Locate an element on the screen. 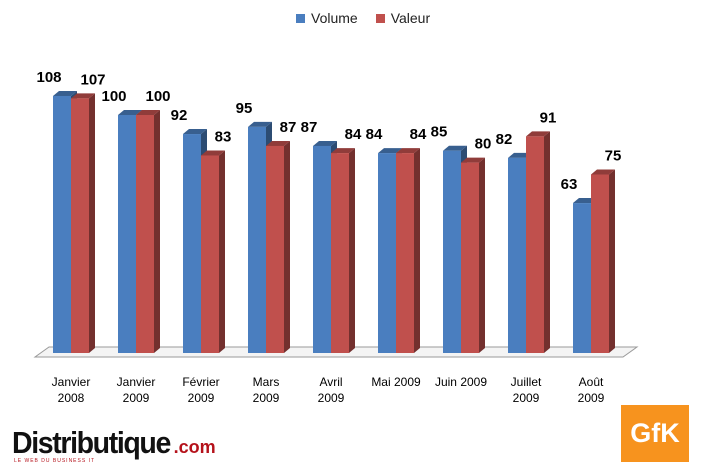  data-label-valeur-8: 75 is located at coordinates (613, 156).